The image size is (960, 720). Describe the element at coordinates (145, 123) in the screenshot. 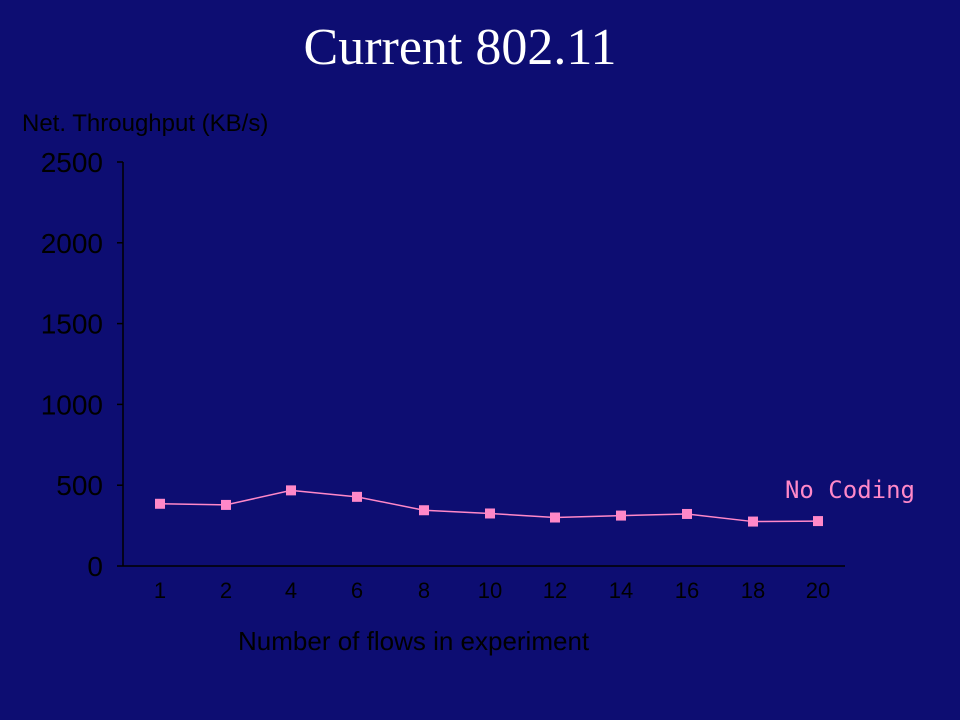

I see `y-axis-label: Net. Throughput (KB/s)` at that location.